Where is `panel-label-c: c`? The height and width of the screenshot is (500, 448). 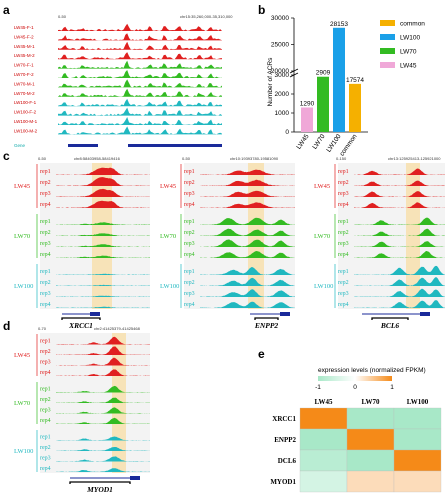
panel-label-c: c is located at coordinates (6, 156).